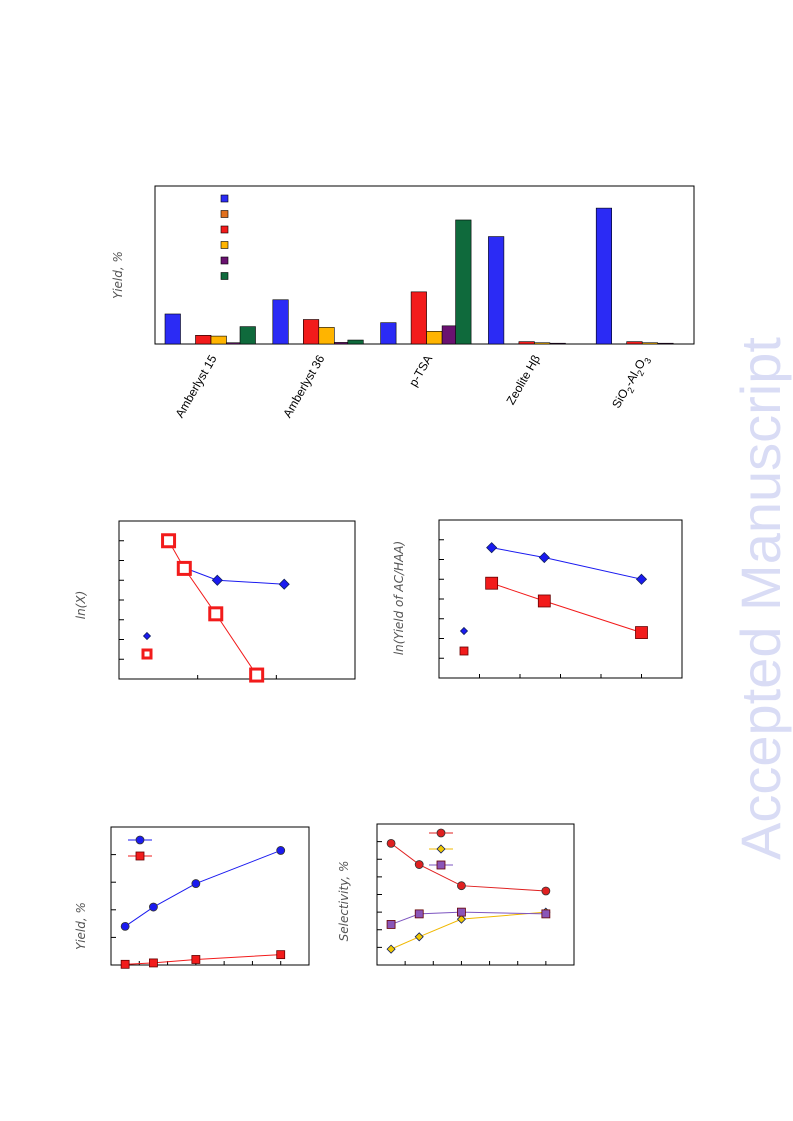 The width and height of the screenshot is (793, 1121). Describe the element at coordinates (399, 598) in the screenshot. I see `y-axis-label: ln(Yield of AC/HAA)` at that location.